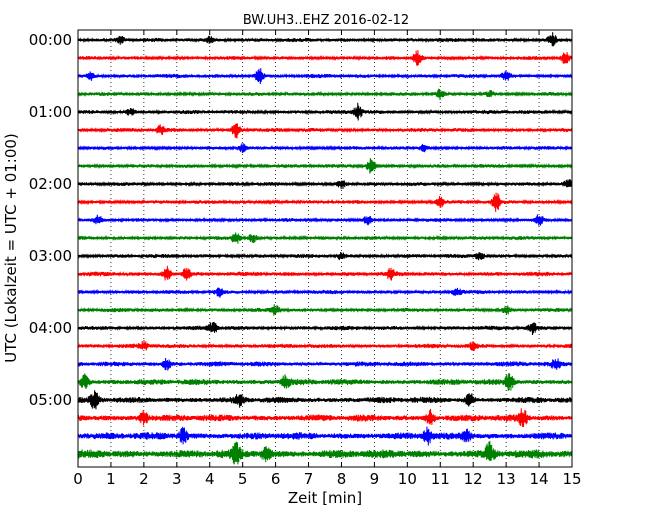 The height and width of the screenshot is (520, 650). I want to click on x-tick-label: 1, so click(111, 479).